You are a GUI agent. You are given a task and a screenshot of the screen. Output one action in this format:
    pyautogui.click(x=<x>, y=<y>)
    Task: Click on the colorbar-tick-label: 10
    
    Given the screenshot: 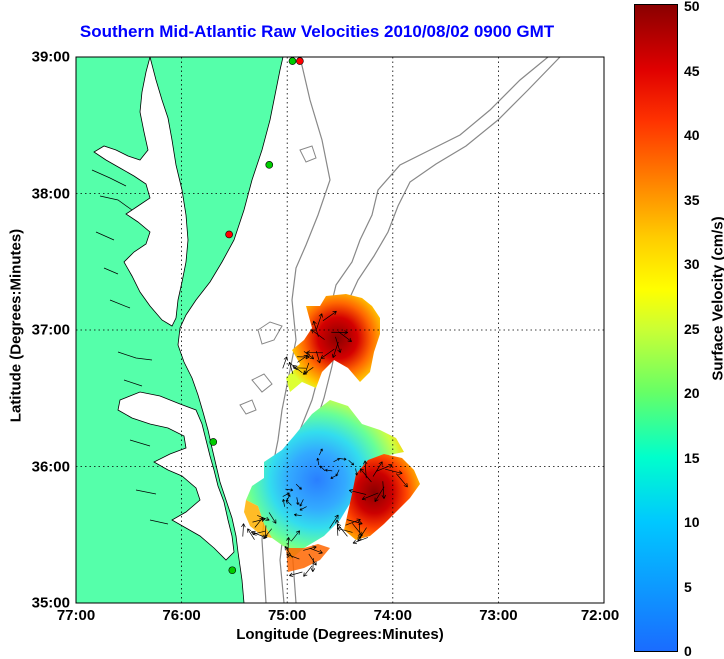 What is the action you would take?
    pyautogui.click(x=692, y=522)
    